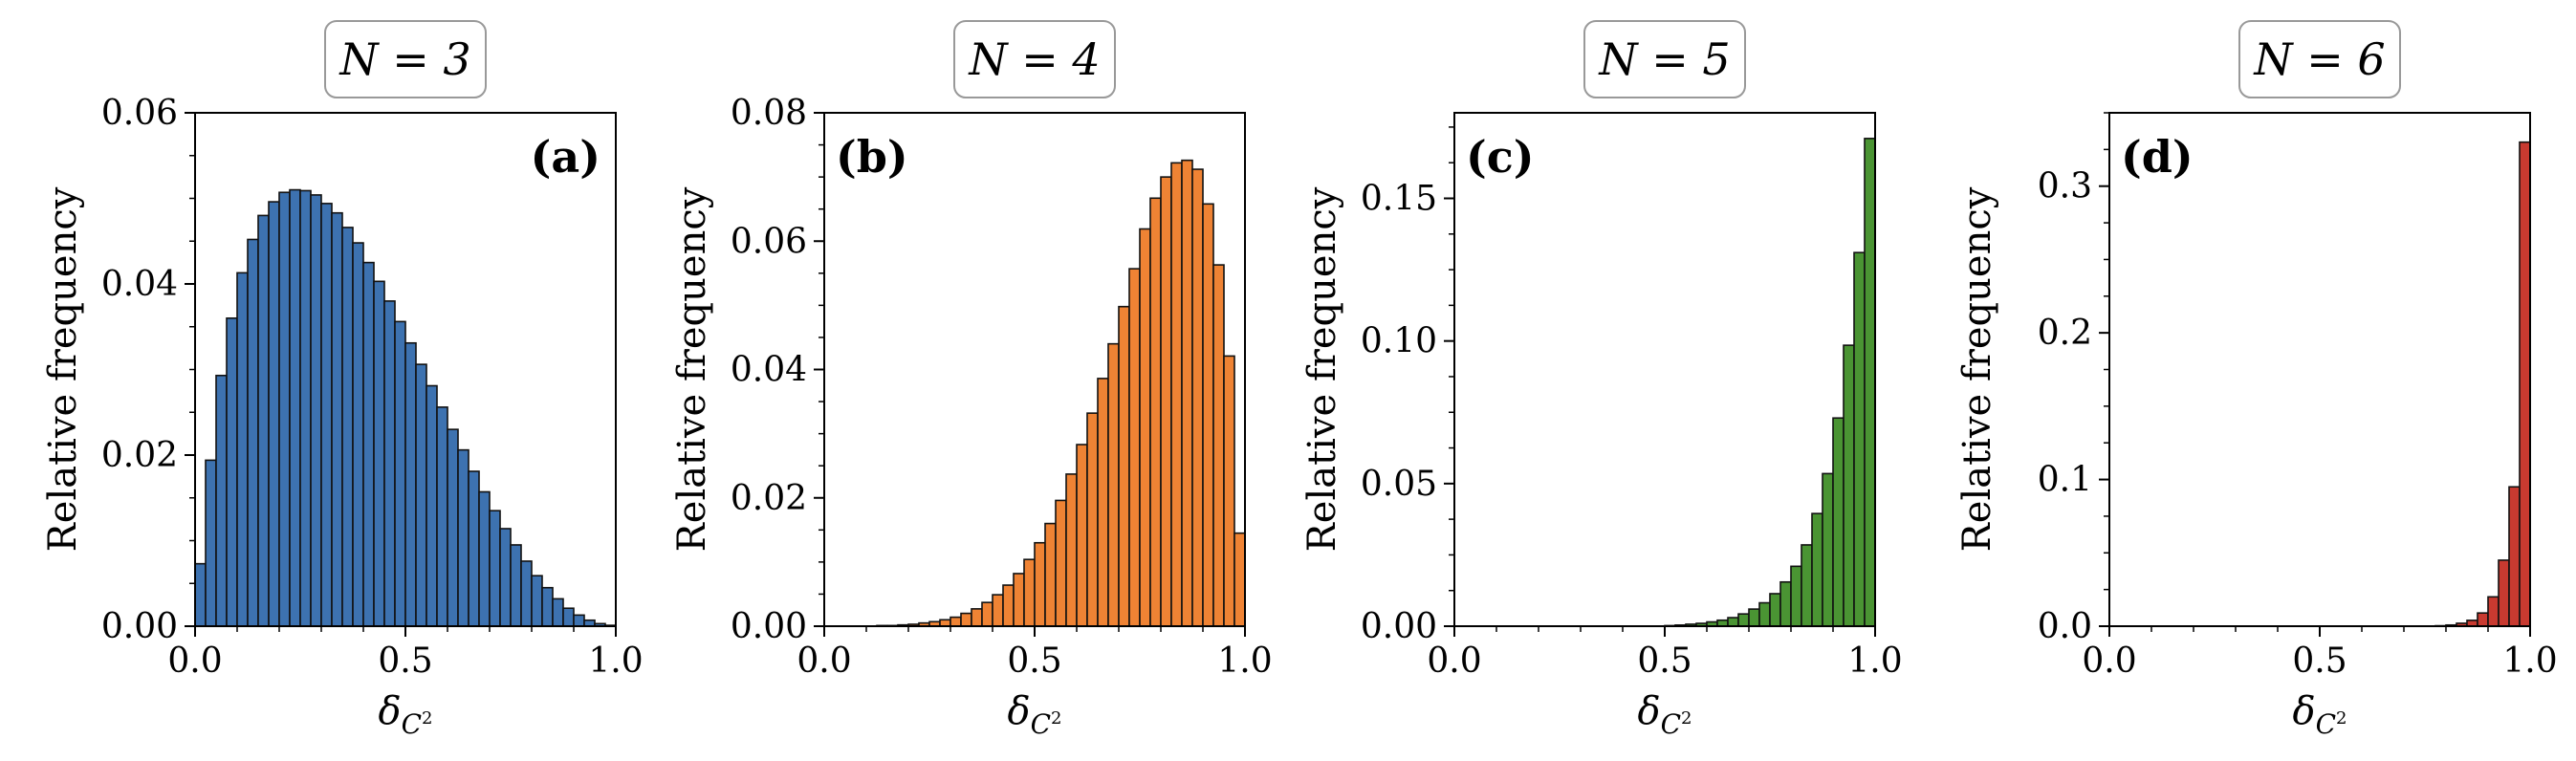  I want to click on y-tick-label: 0.08, so click(769, 113).